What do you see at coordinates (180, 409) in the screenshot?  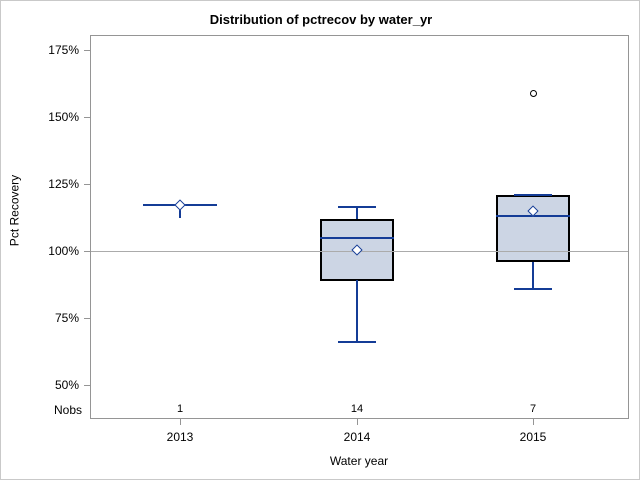 I see `nobs-value: 1` at bounding box center [180, 409].